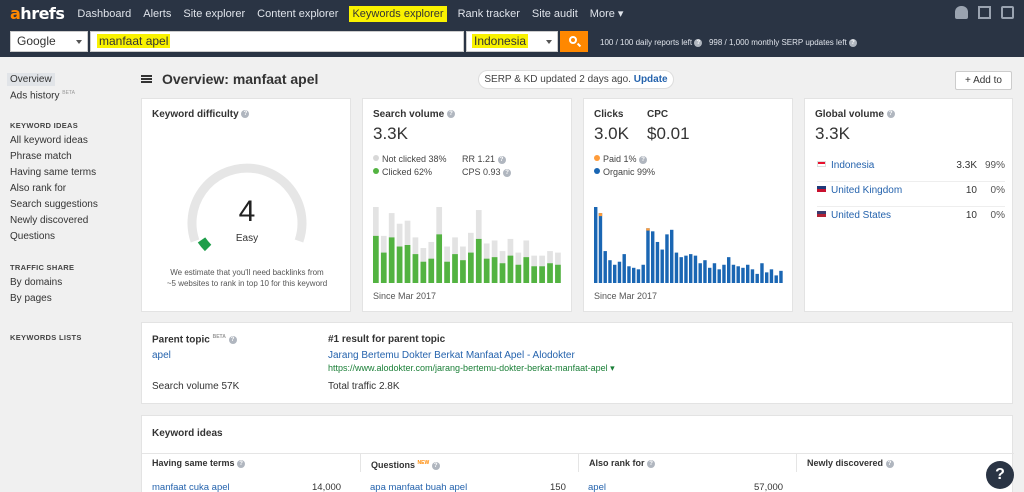 Image resolution: width=1024 pixels, height=492 pixels. What do you see at coordinates (687, 462) in the screenshot?
I see `col-also-rank-for: Also rank for ?` at bounding box center [687, 462].